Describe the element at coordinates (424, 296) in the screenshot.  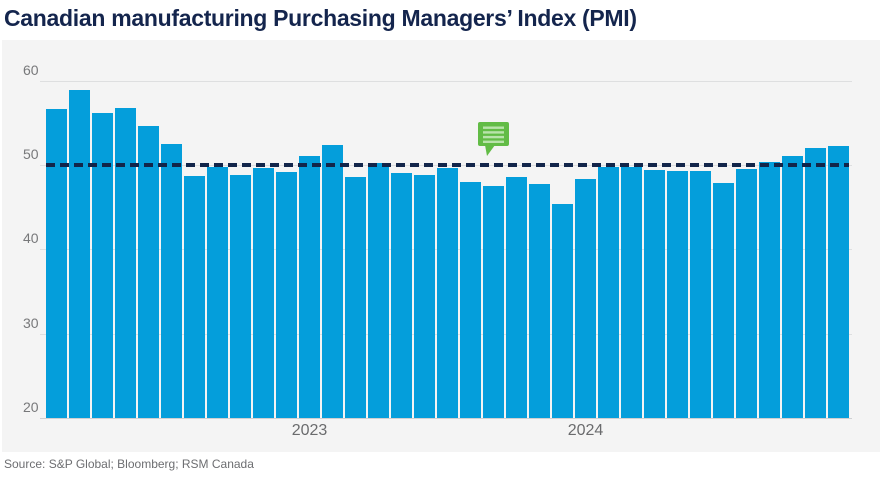
I see `pmi-bar-jun-2023` at that location.